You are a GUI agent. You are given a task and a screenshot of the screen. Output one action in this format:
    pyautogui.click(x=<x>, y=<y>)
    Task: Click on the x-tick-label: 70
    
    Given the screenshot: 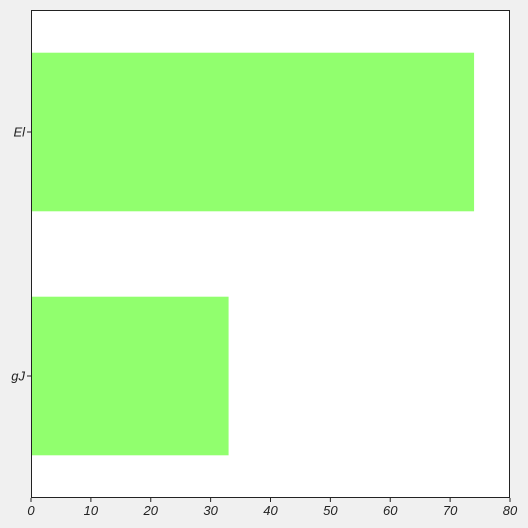 What is the action you would take?
    pyautogui.click(x=450, y=510)
    